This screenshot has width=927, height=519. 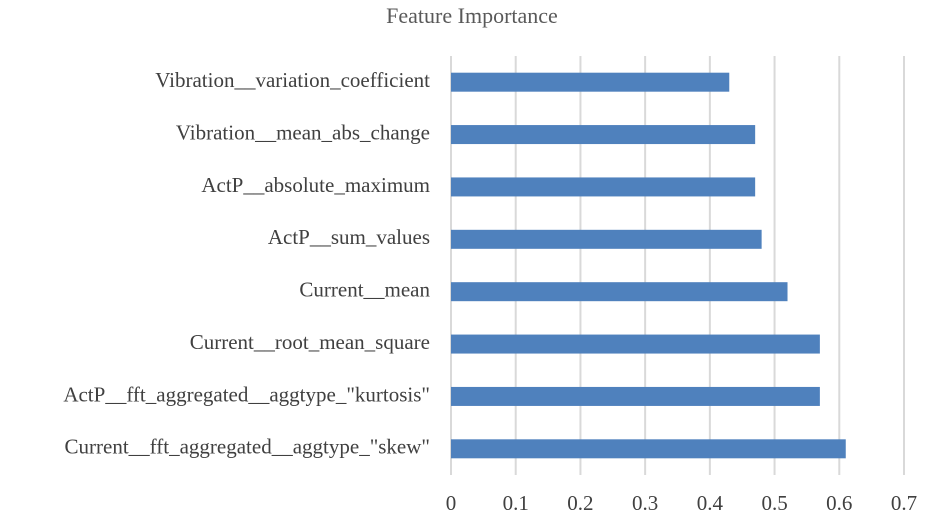 I want to click on y-tick-label: ActP__absolute_maximum, so click(x=315, y=185).